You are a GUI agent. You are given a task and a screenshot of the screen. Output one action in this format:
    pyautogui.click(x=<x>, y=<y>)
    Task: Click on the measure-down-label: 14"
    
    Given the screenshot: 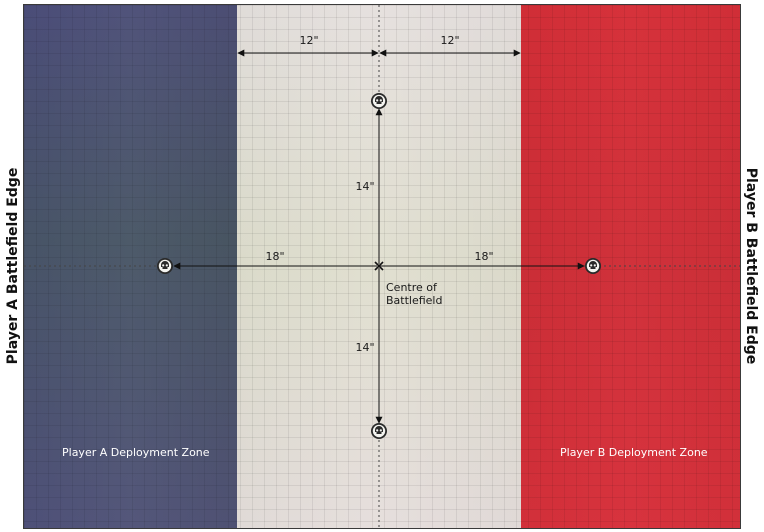 What is the action you would take?
    pyautogui.click(x=364, y=347)
    